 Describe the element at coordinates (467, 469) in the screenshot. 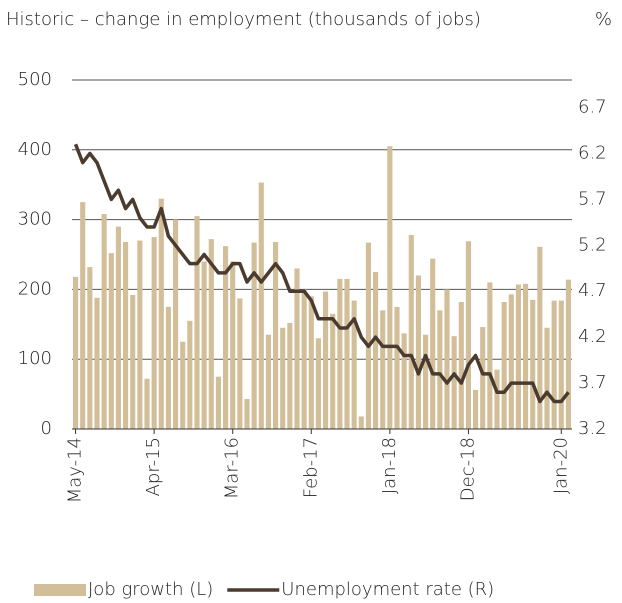

I see `x-tick-label: Dec-18` at that location.